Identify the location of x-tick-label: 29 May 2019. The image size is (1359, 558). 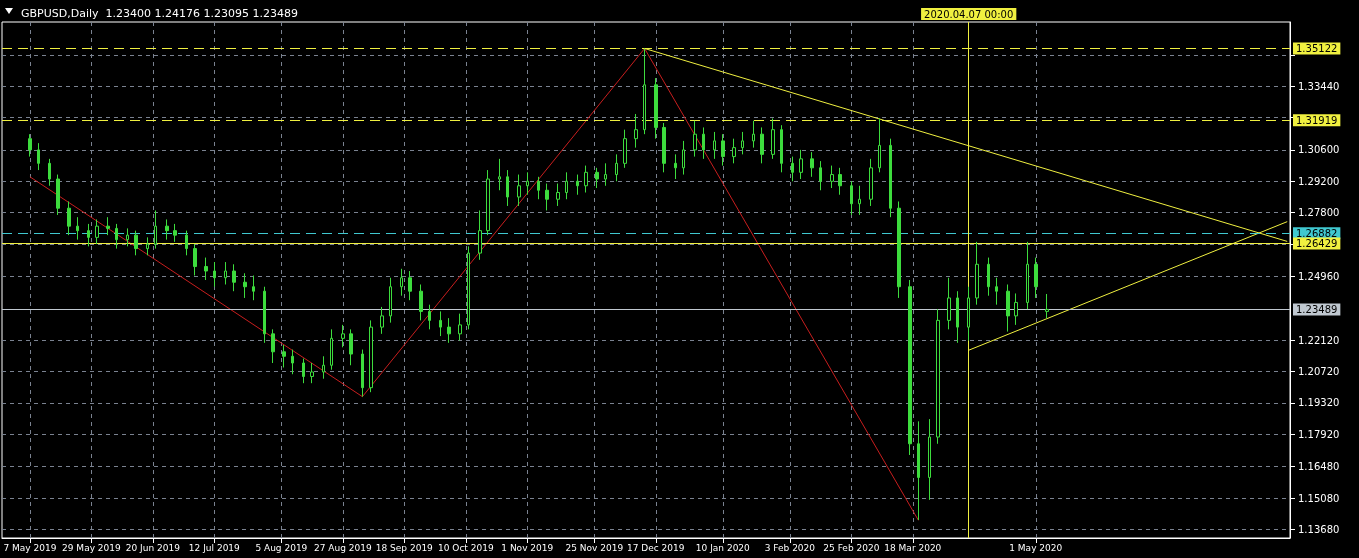
(92, 547).